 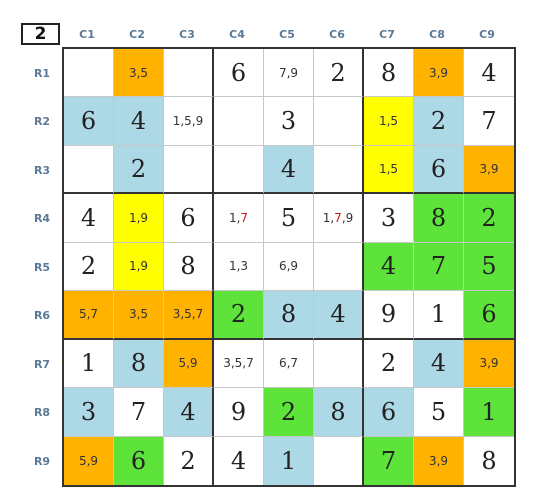 I want to click on cell-r7c2: 8, so click(x=139, y=364).